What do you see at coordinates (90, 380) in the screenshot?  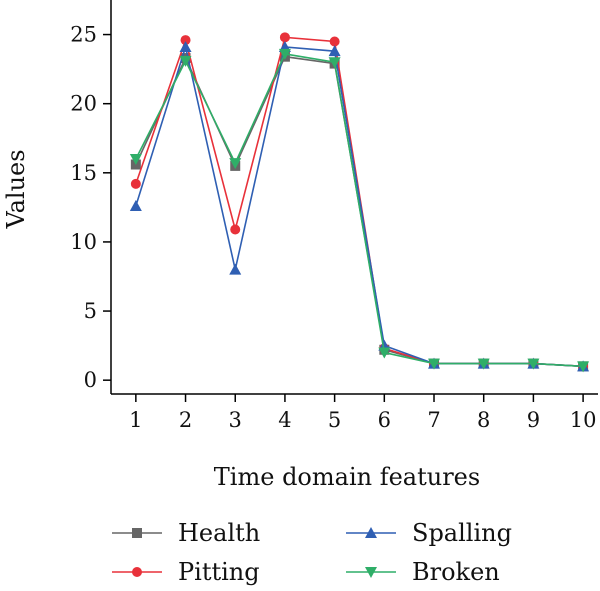 I see `y-tick-label: 0` at bounding box center [90, 380].